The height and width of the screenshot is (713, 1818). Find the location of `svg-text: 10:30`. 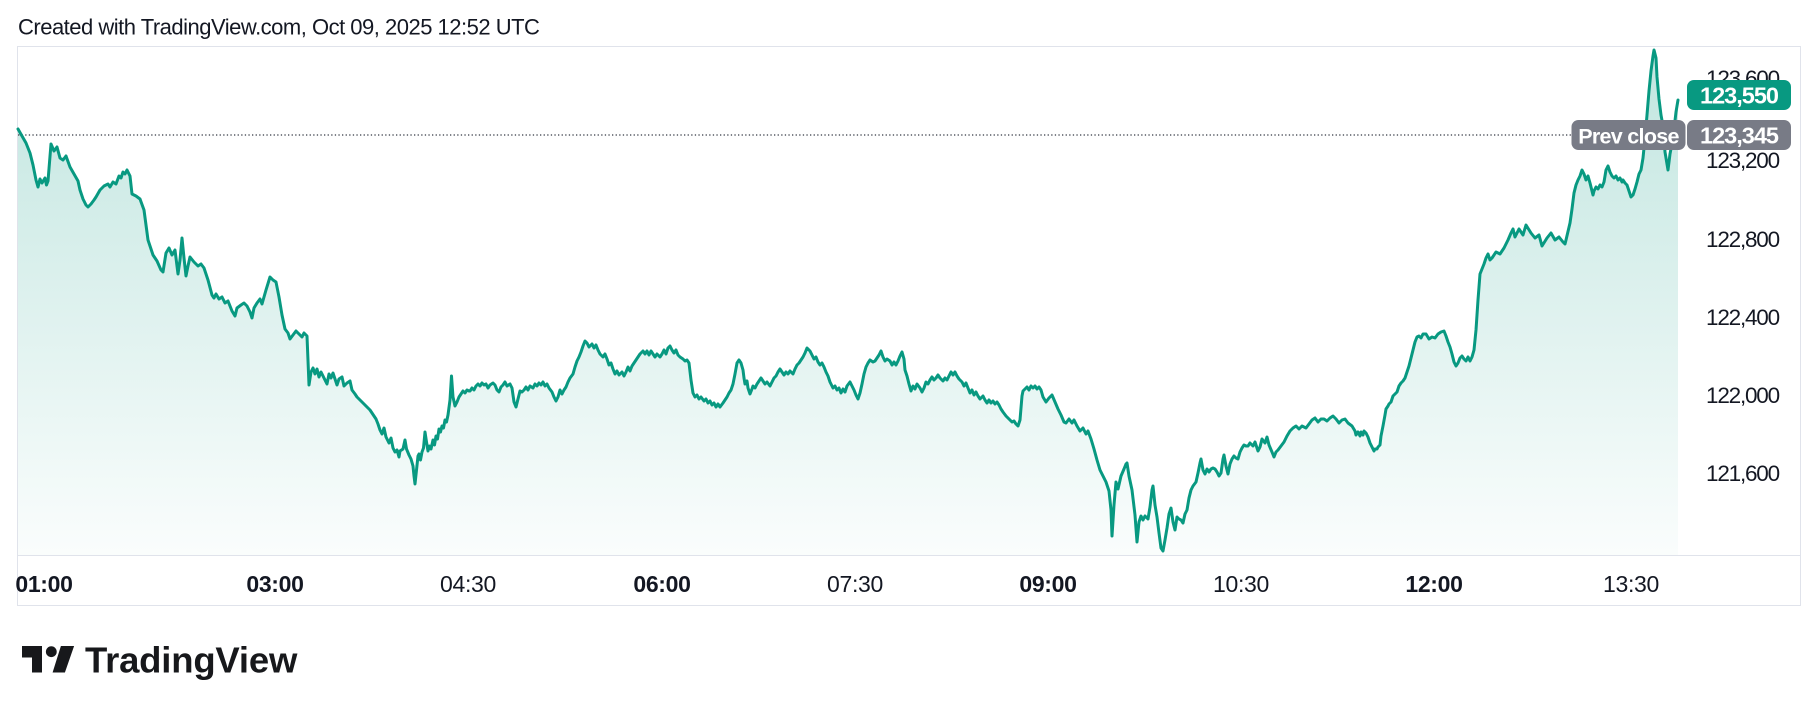

svg-text: 10:30 is located at coordinates (1241, 584).